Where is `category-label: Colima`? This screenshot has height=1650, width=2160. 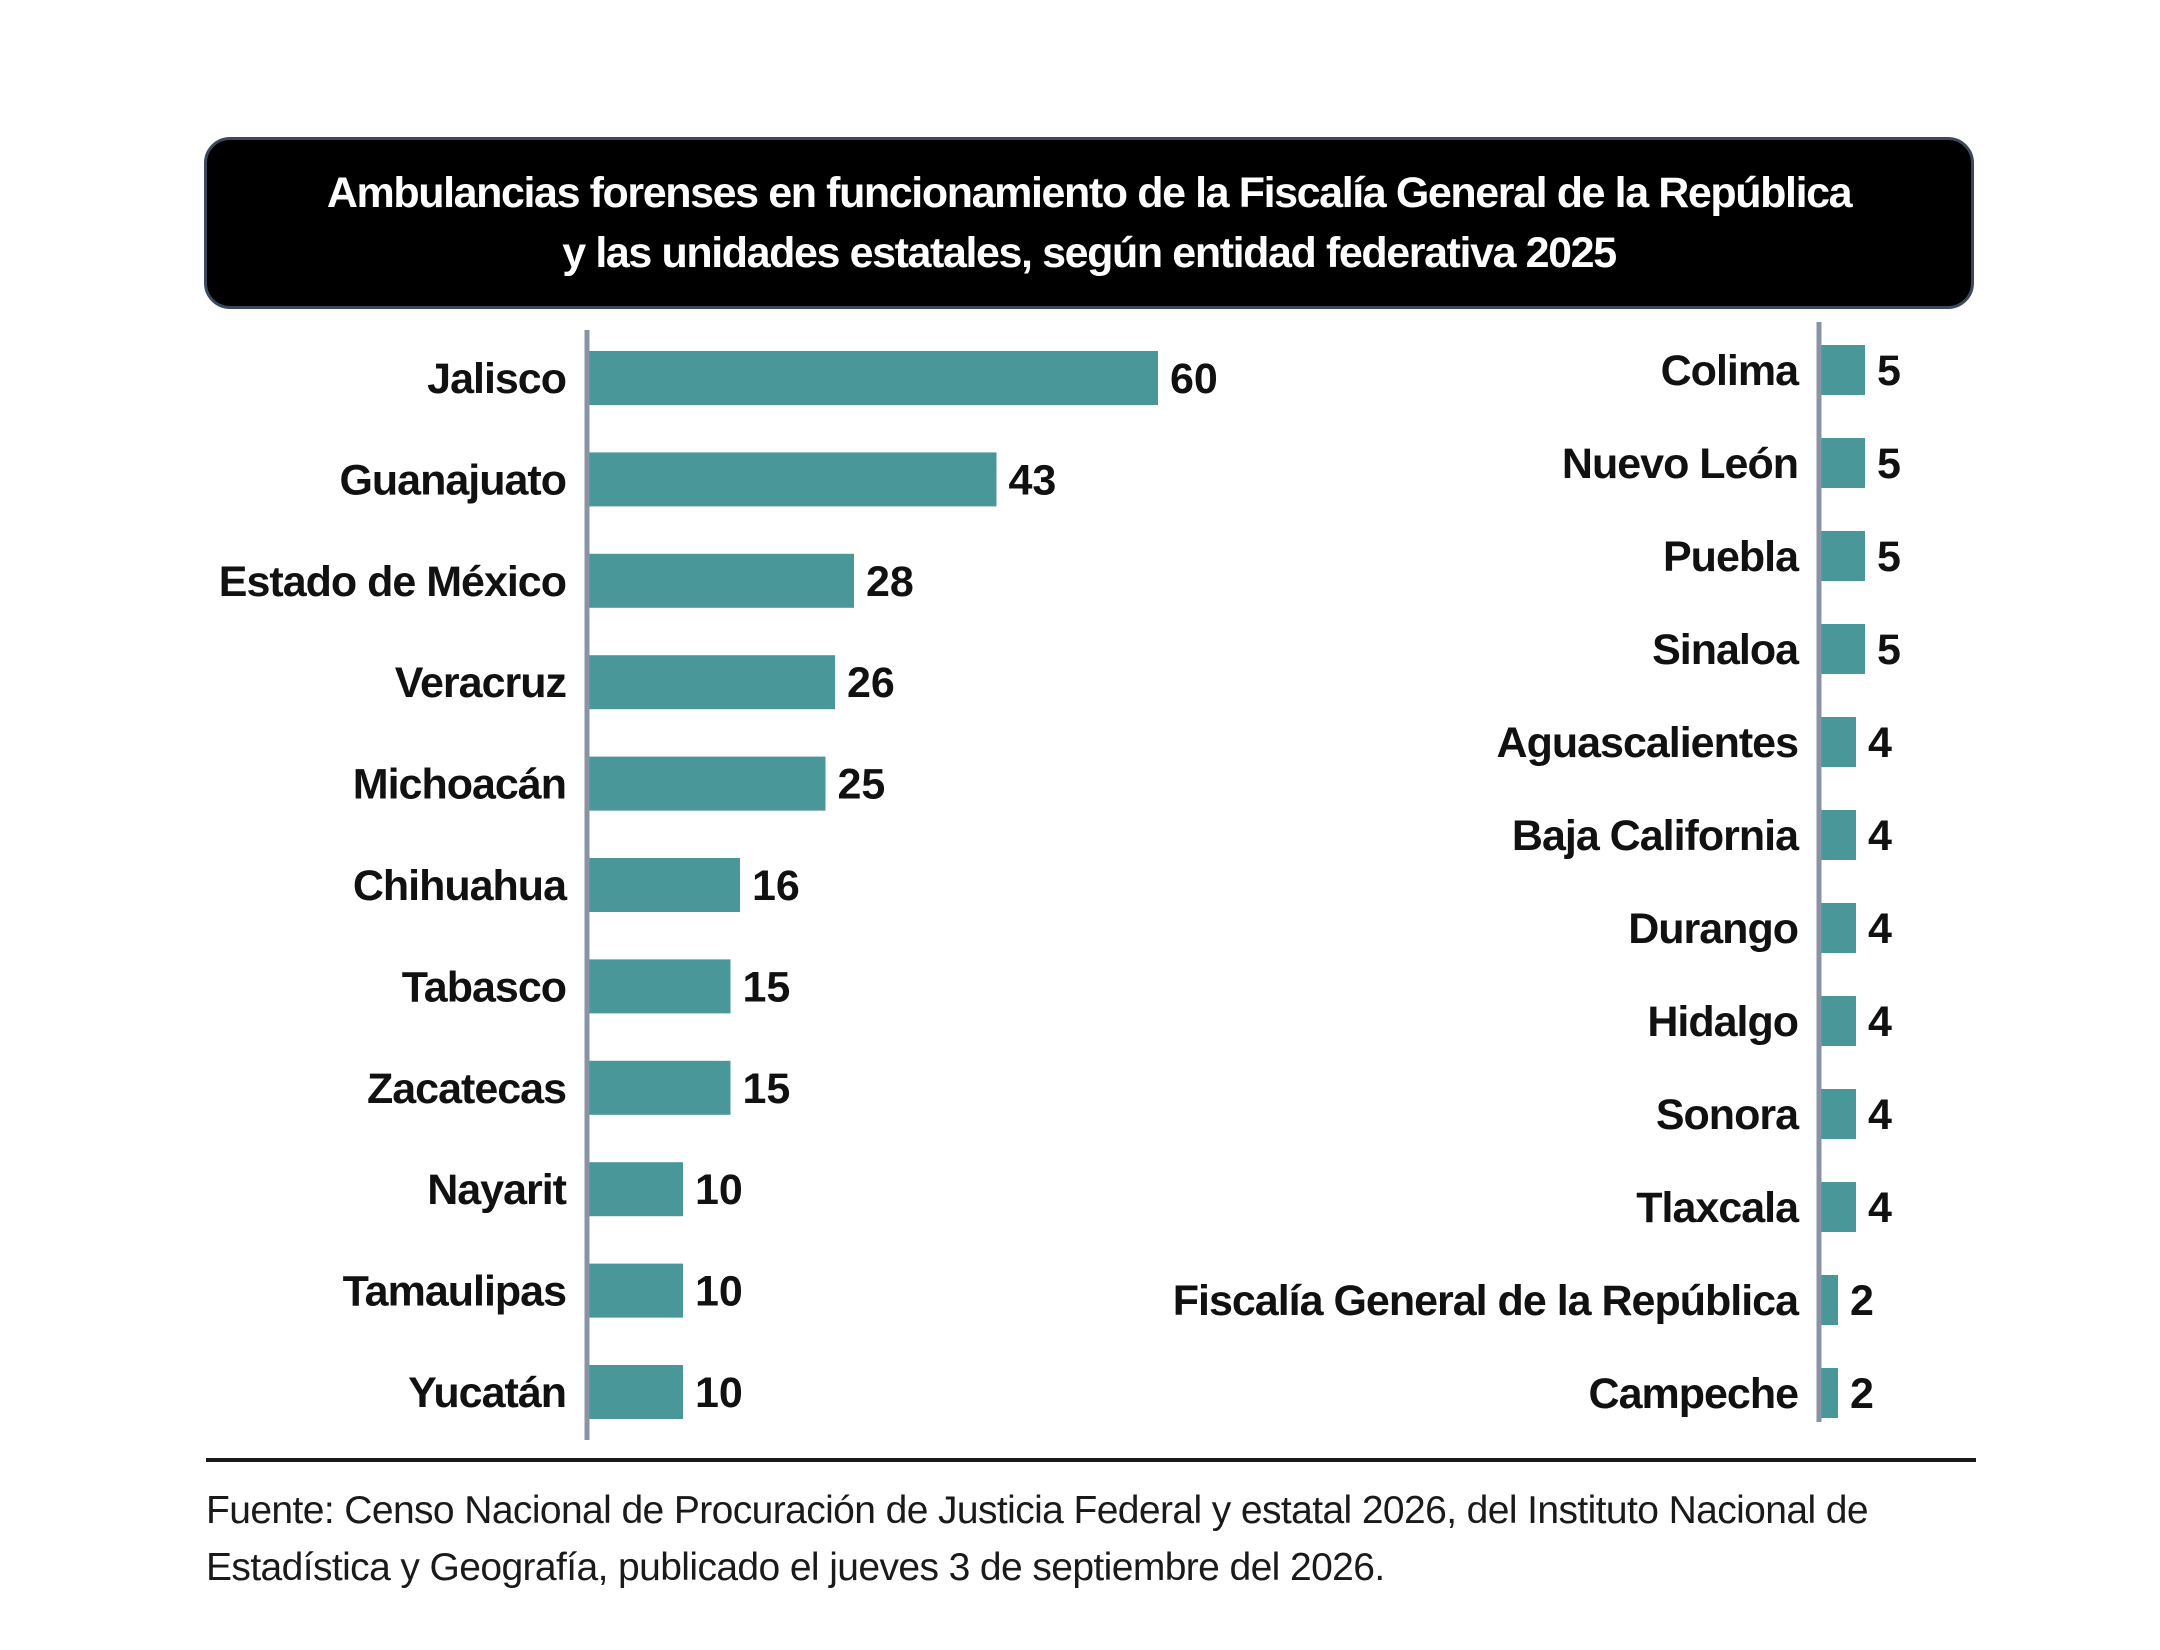 category-label: Colima is located at coordinates (1730, 371).